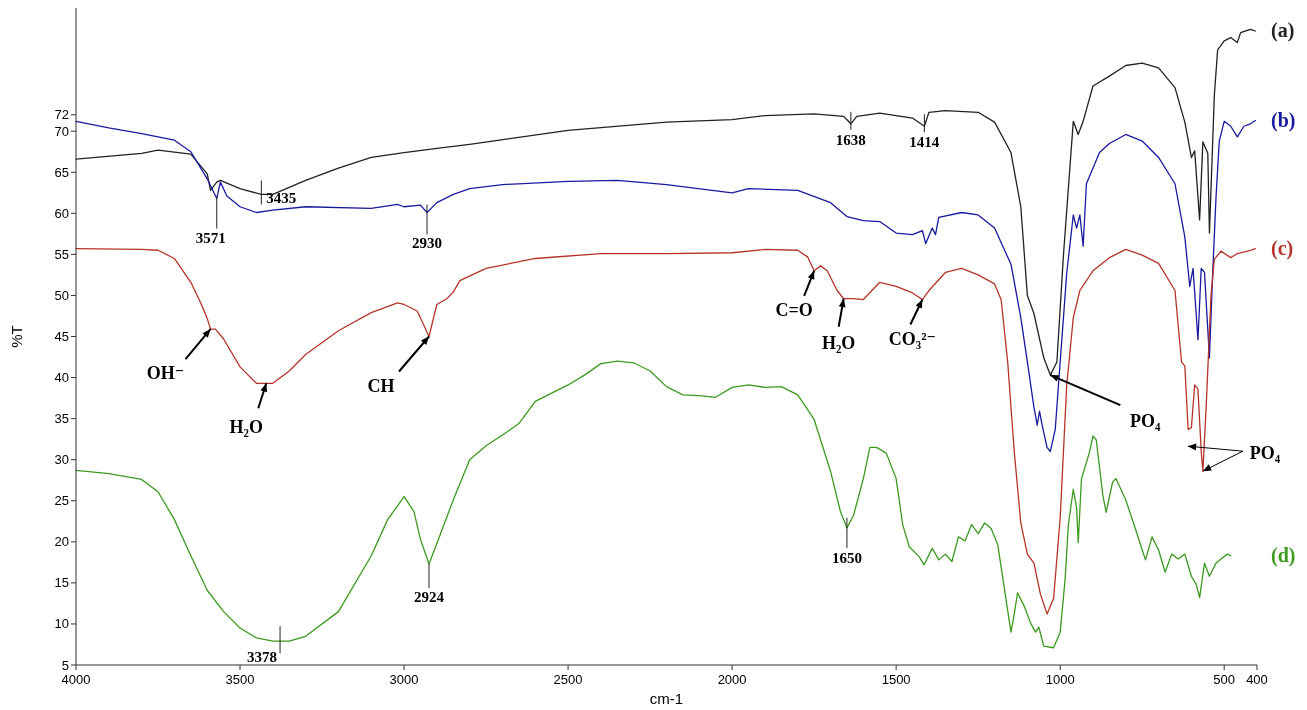 The width and height of the screenshot is (1307, 710). I want to click on annotation: 2930, so click(427, 243).